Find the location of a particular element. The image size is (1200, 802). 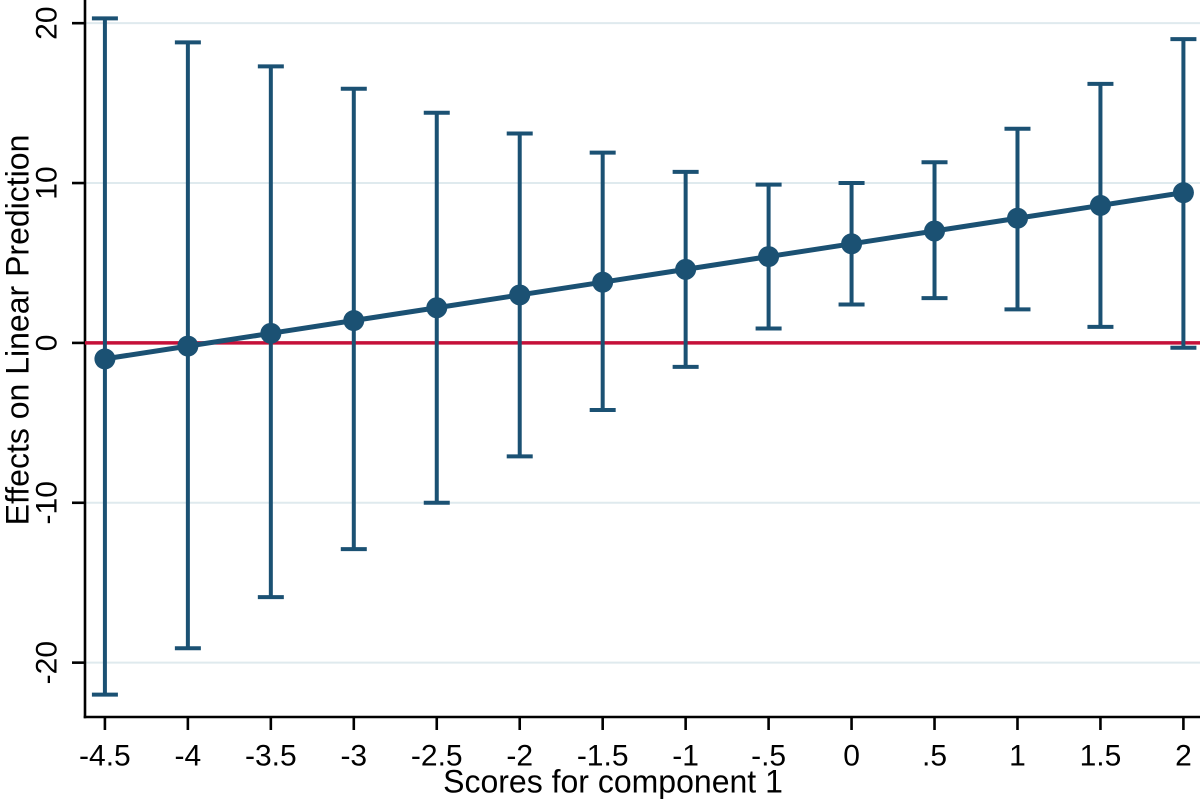

x-tick-label: -.5 is located at coordinates (768, 756).